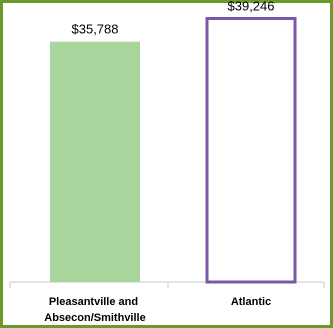  I want to click on data-label-pleasantville-absecon-smithville: $35,788, so click(95, 29).